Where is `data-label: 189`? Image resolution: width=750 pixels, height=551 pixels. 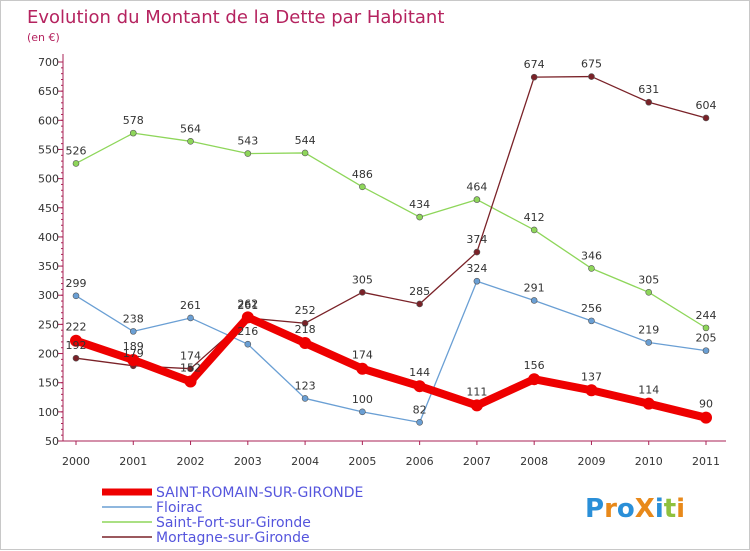 data-label: 189 is located at coordinates (133, 346).